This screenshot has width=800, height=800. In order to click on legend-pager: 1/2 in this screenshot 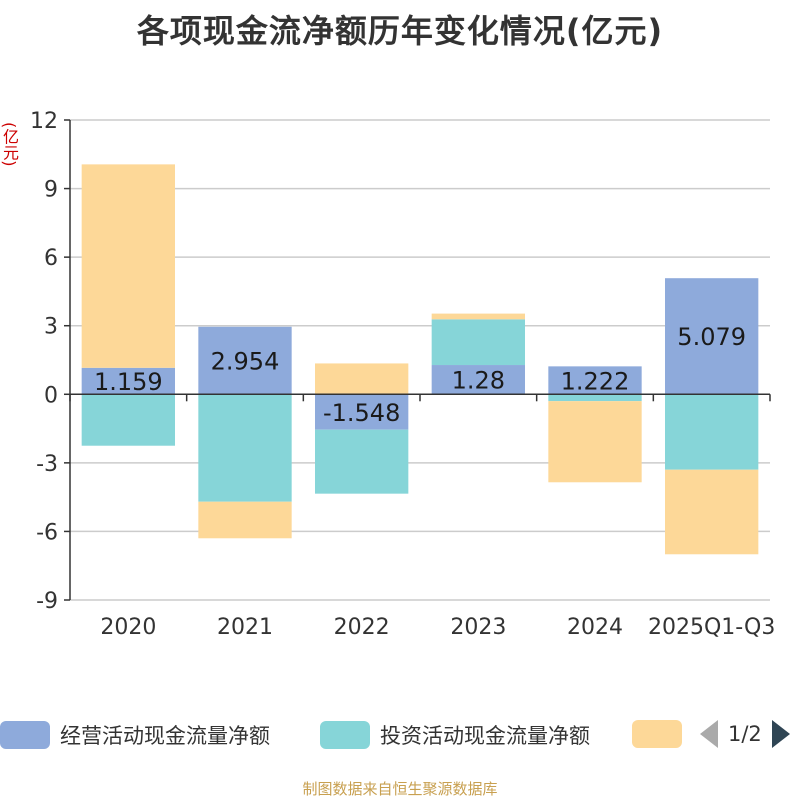, I will do `click(745, 734)`.